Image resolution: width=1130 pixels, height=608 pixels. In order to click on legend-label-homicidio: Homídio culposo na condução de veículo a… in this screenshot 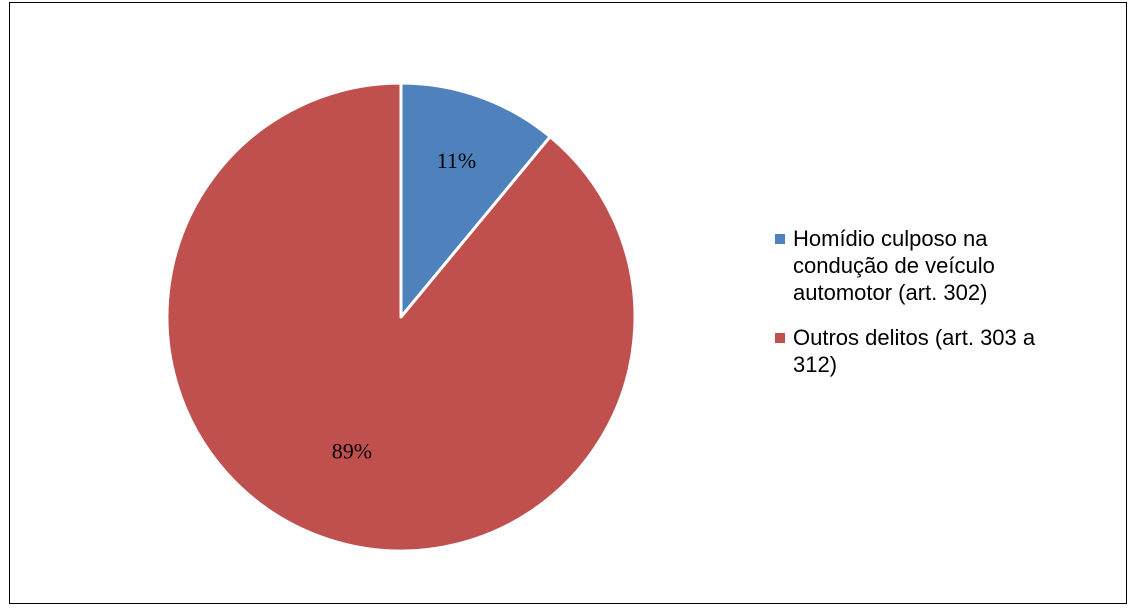, I will do `click(894, 265)`.